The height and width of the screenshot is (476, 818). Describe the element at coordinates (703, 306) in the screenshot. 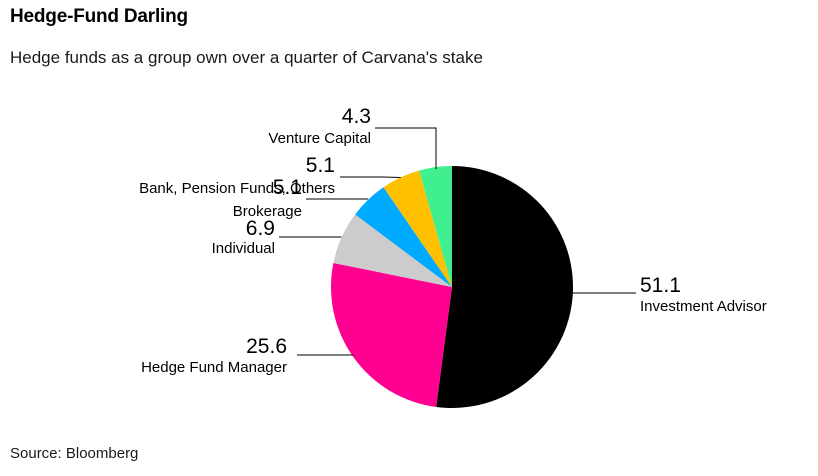

I see `slice-label-investment-advisor: Investment Advisor` at that location.